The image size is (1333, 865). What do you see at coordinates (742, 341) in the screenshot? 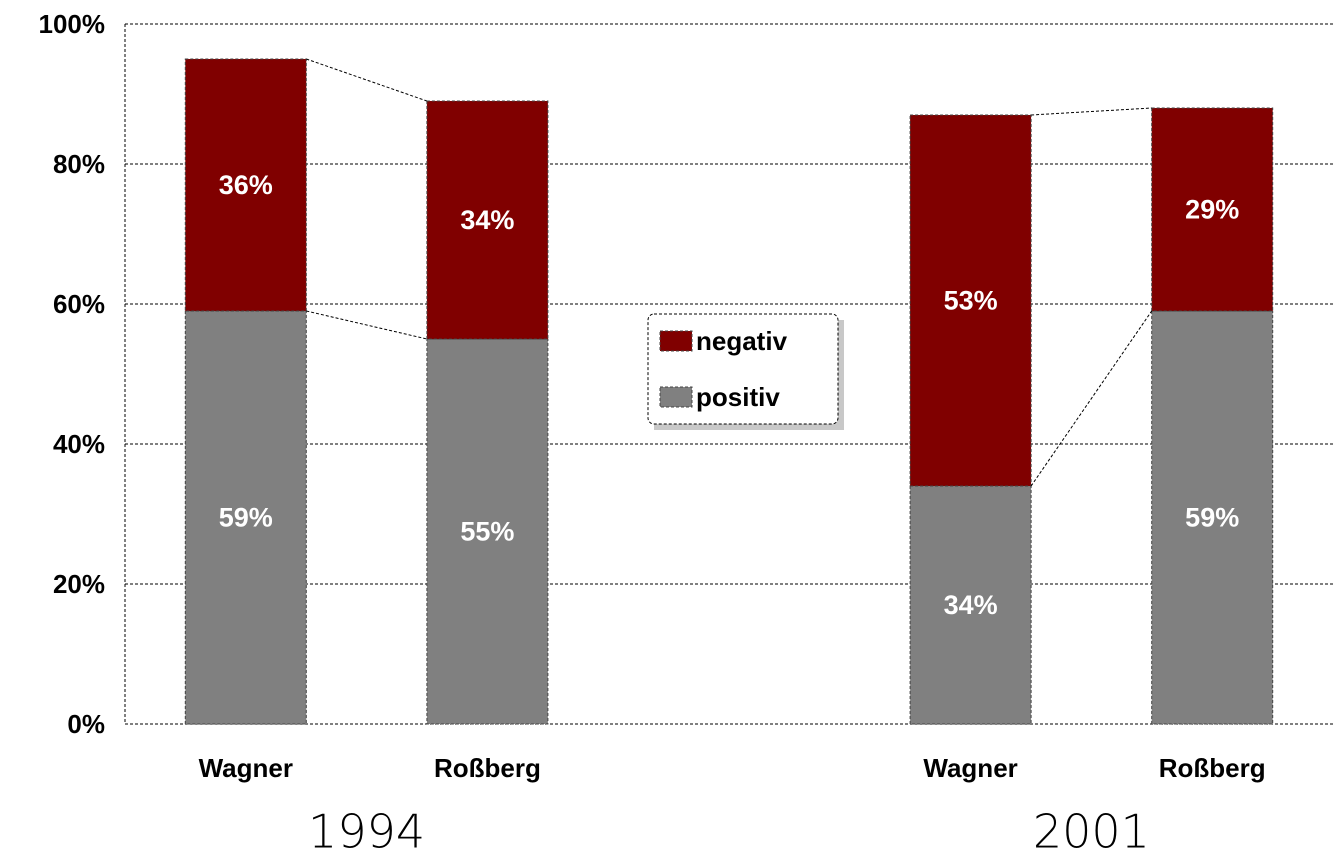
I see `legend-label: negativ` at bounding box center [742, 341].